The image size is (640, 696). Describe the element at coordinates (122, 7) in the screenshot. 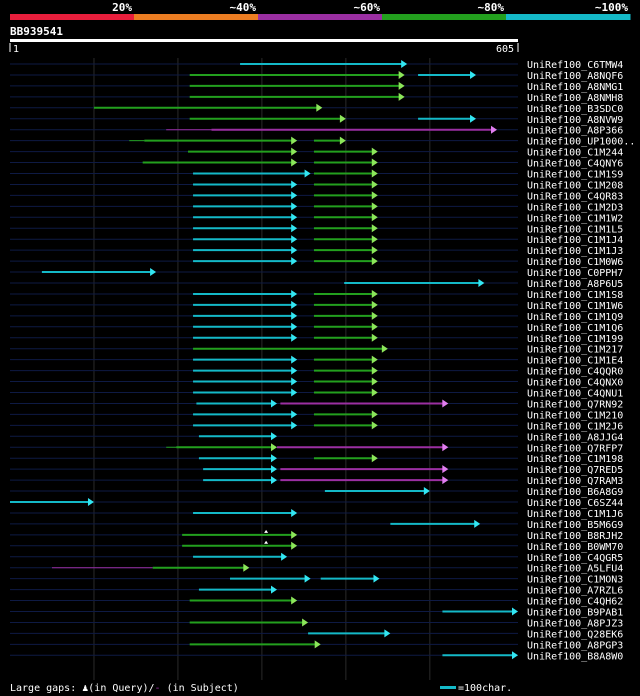

I see `scale-label: 20%` at that location.